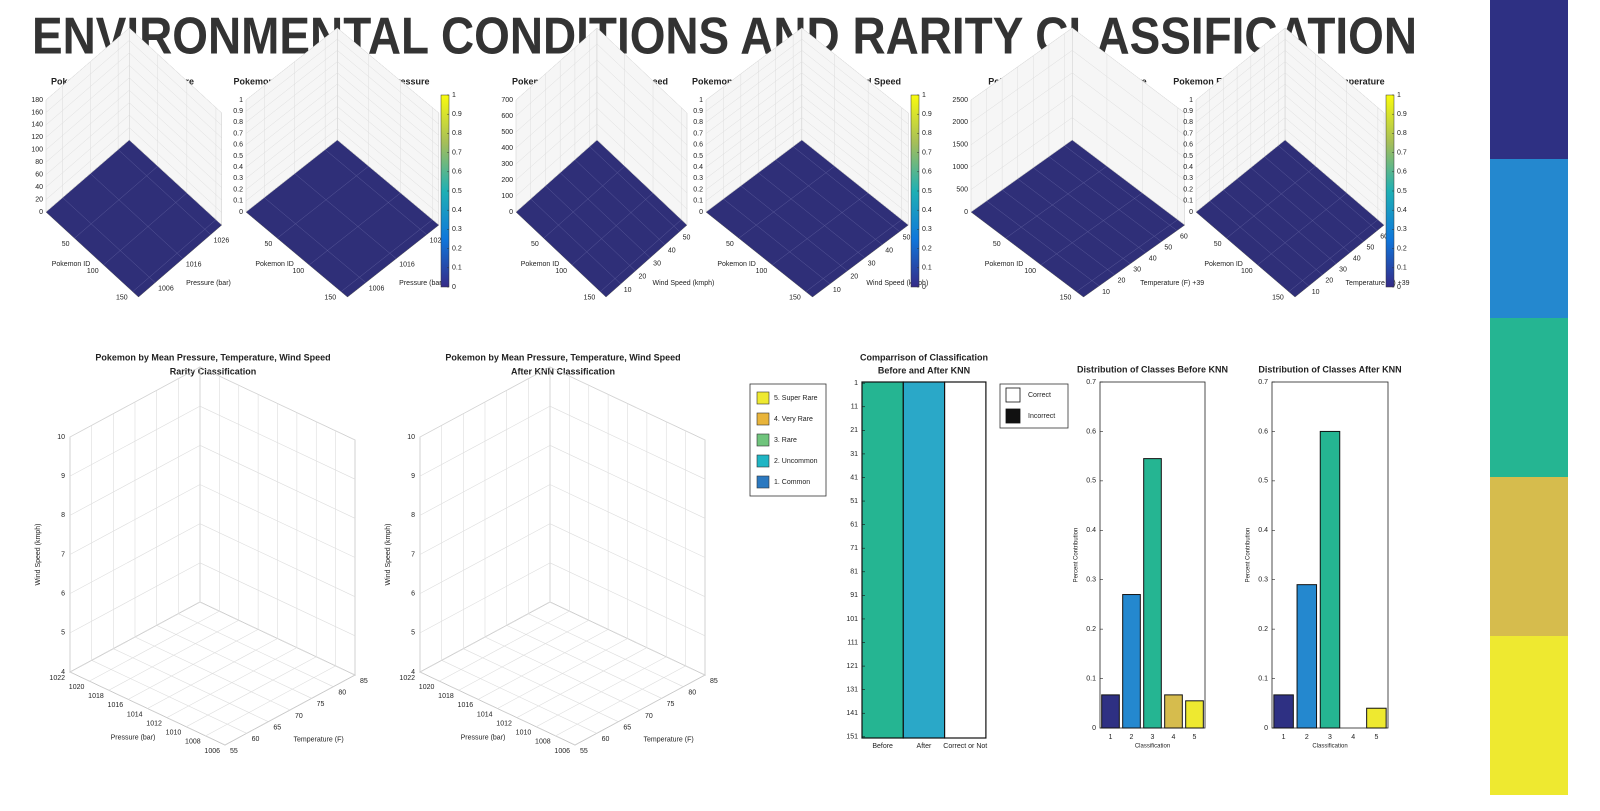 The height and width of the screenshot is (811, 1600). I want to click on z-tick-label: 2500, so click(960, 100).